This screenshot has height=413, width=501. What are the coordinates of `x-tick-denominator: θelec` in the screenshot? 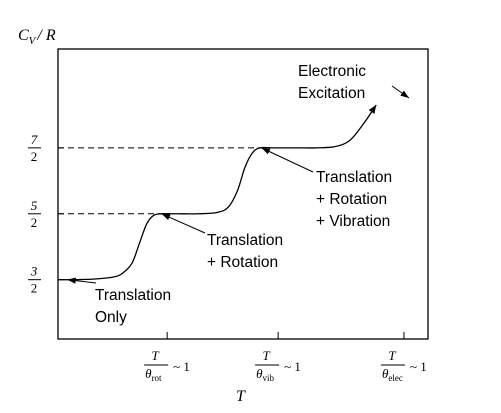 It's located at (392, 374).